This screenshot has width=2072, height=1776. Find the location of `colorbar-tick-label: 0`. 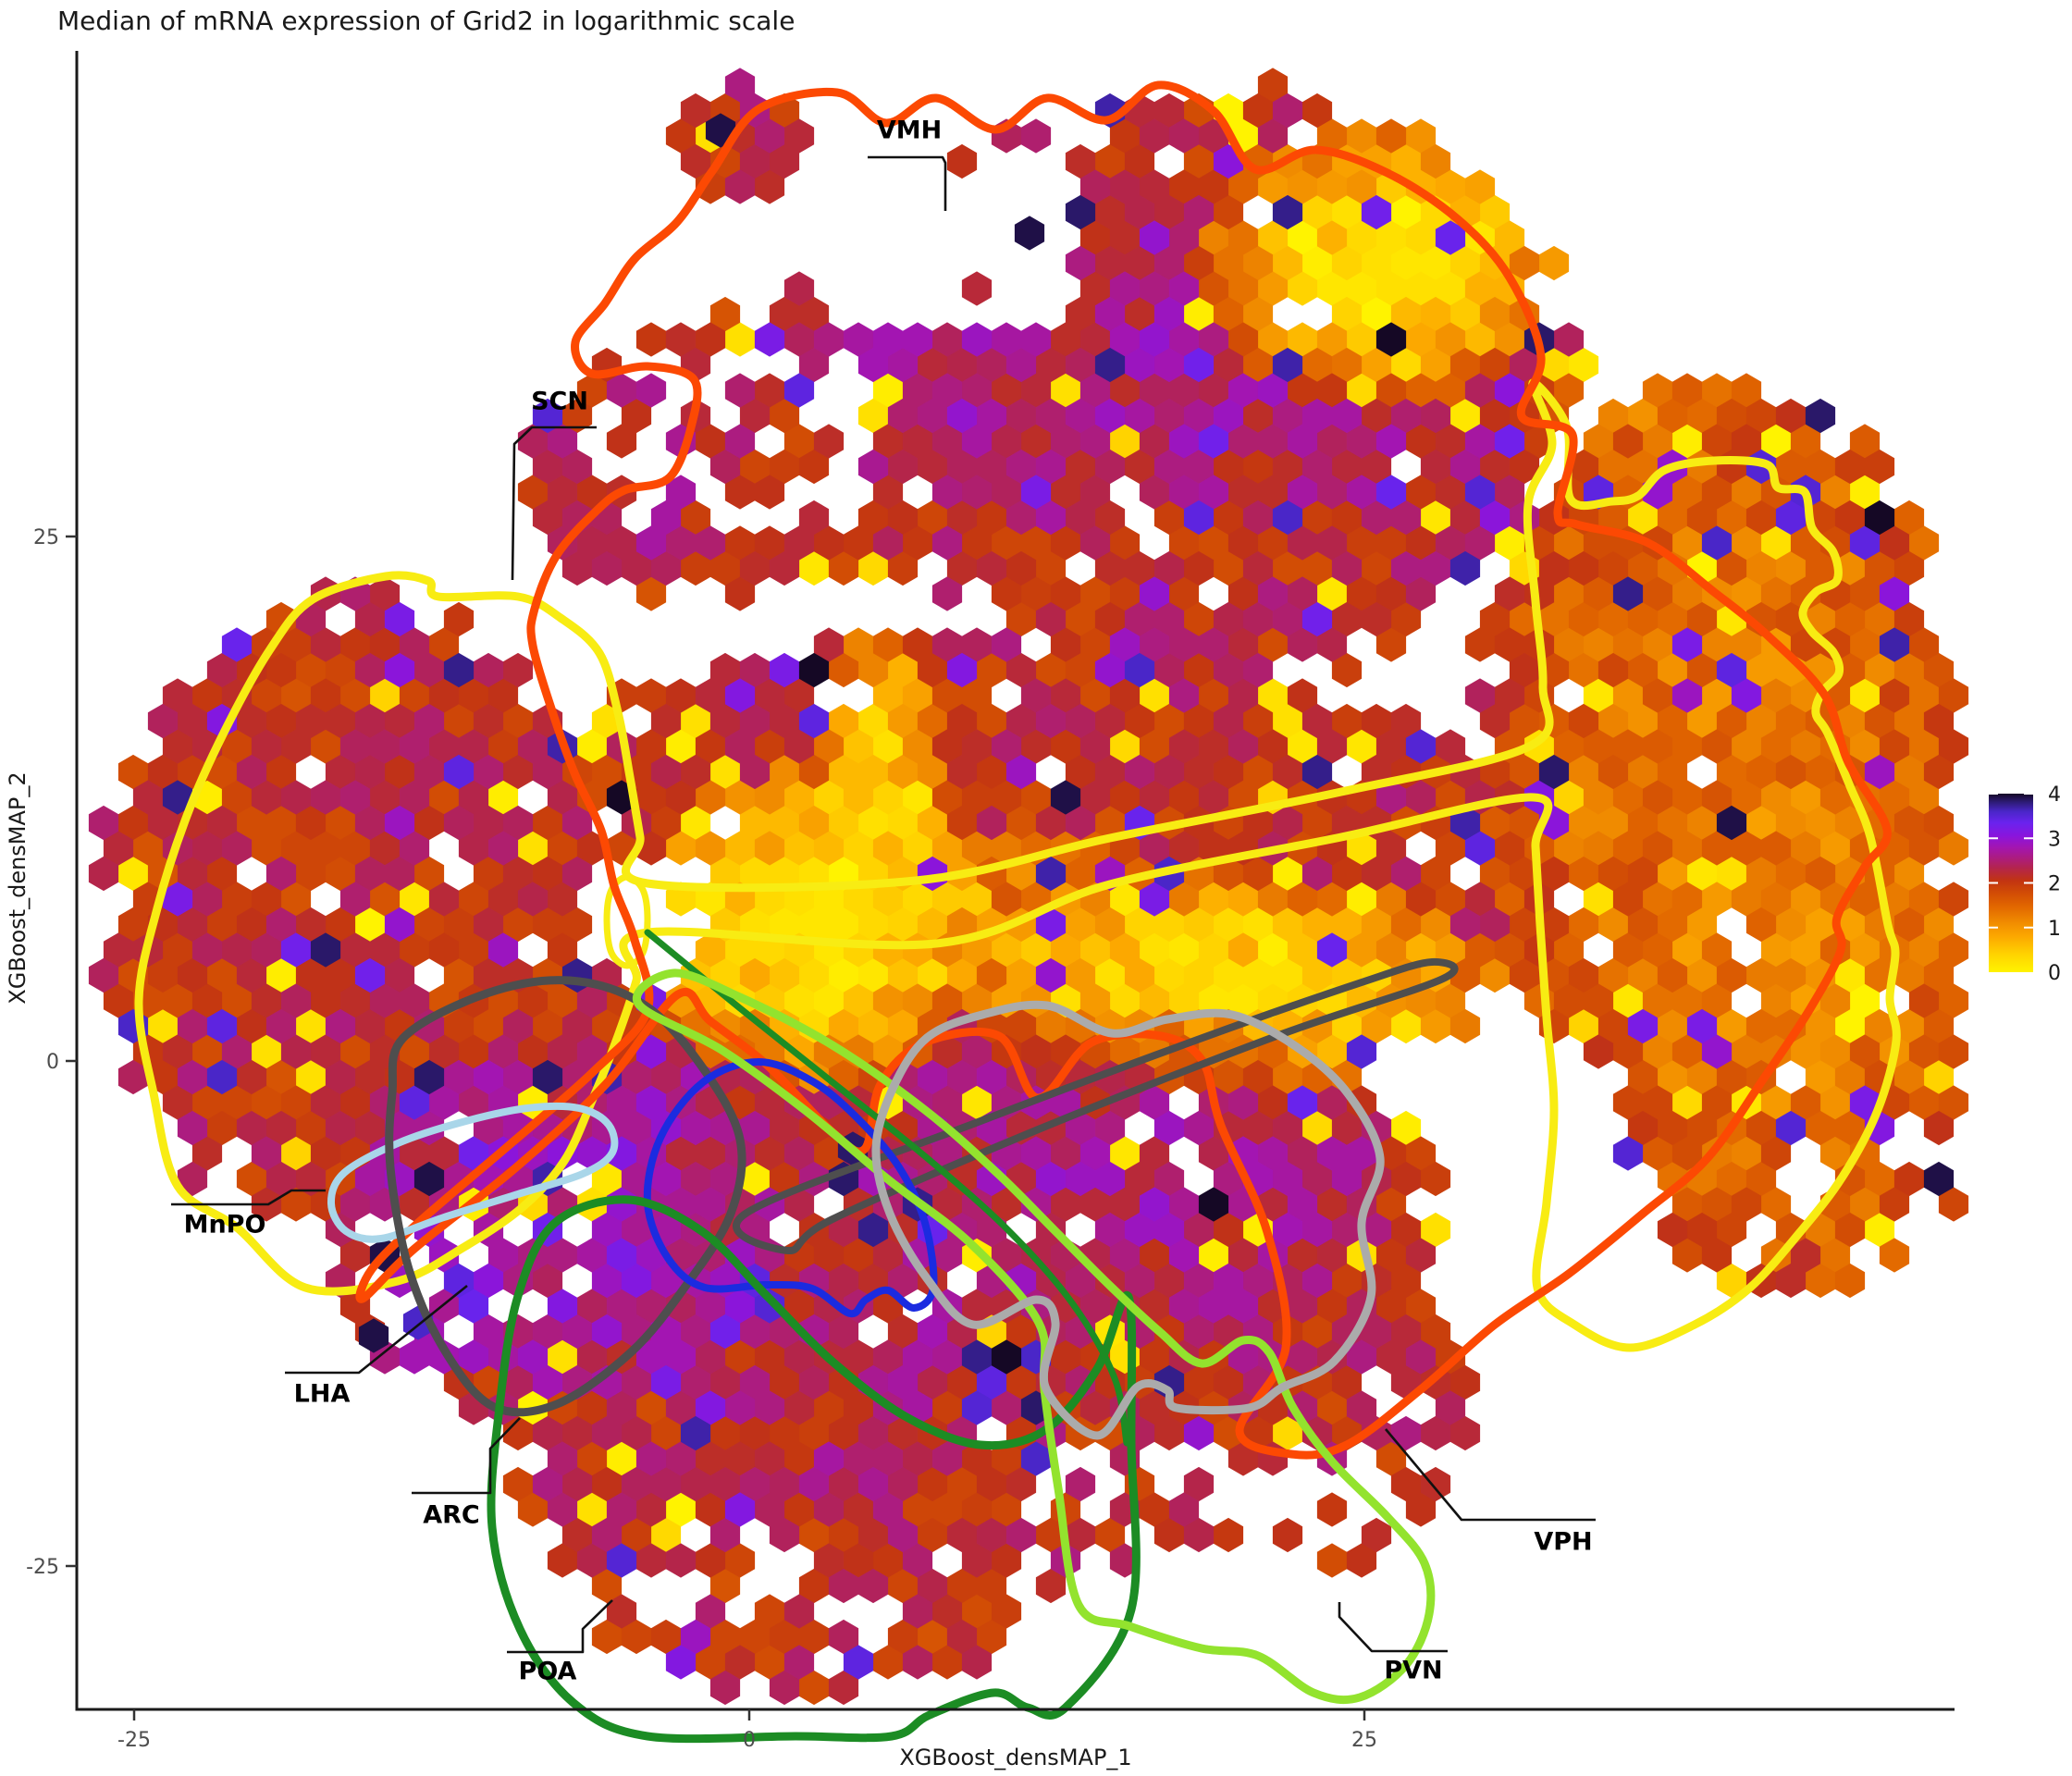

colorbar-tick-label: 0 is located at coordinates (2055, 974).